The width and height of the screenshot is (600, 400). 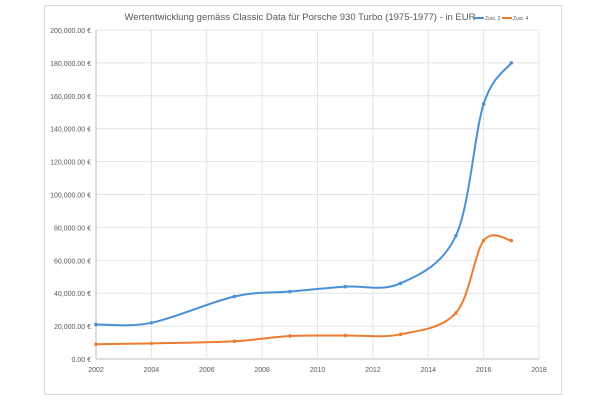 I want to click on y-tick-label: 40,000.00 €, so click(x=72, y=294).